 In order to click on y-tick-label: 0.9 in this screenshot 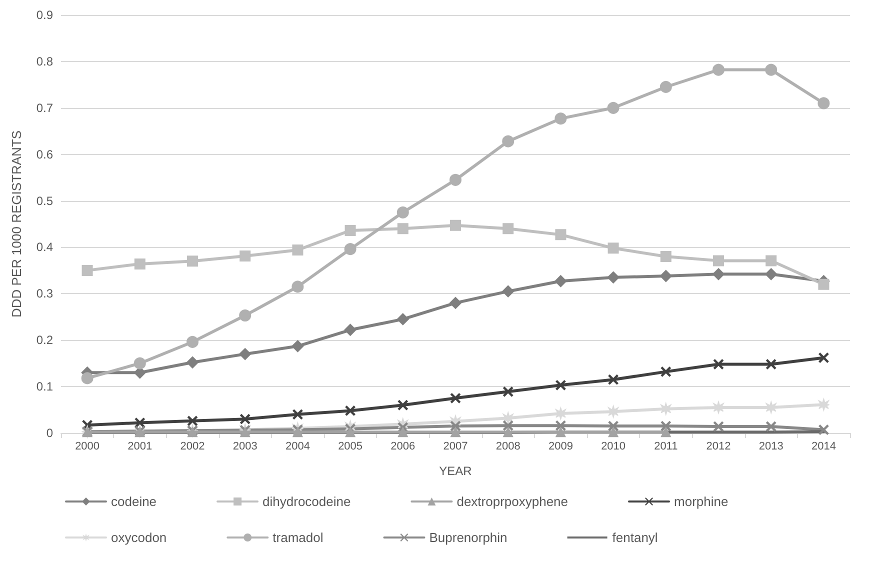, I will do `click(45, 15)`.